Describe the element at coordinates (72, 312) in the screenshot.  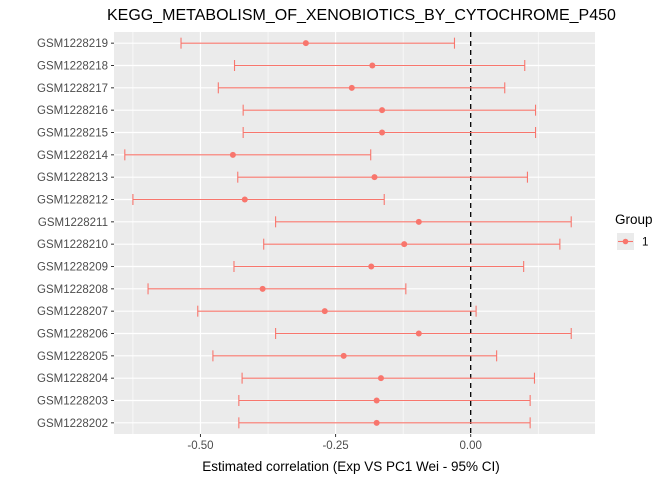
I see `y-tick-label: GSM1228207` at that location.